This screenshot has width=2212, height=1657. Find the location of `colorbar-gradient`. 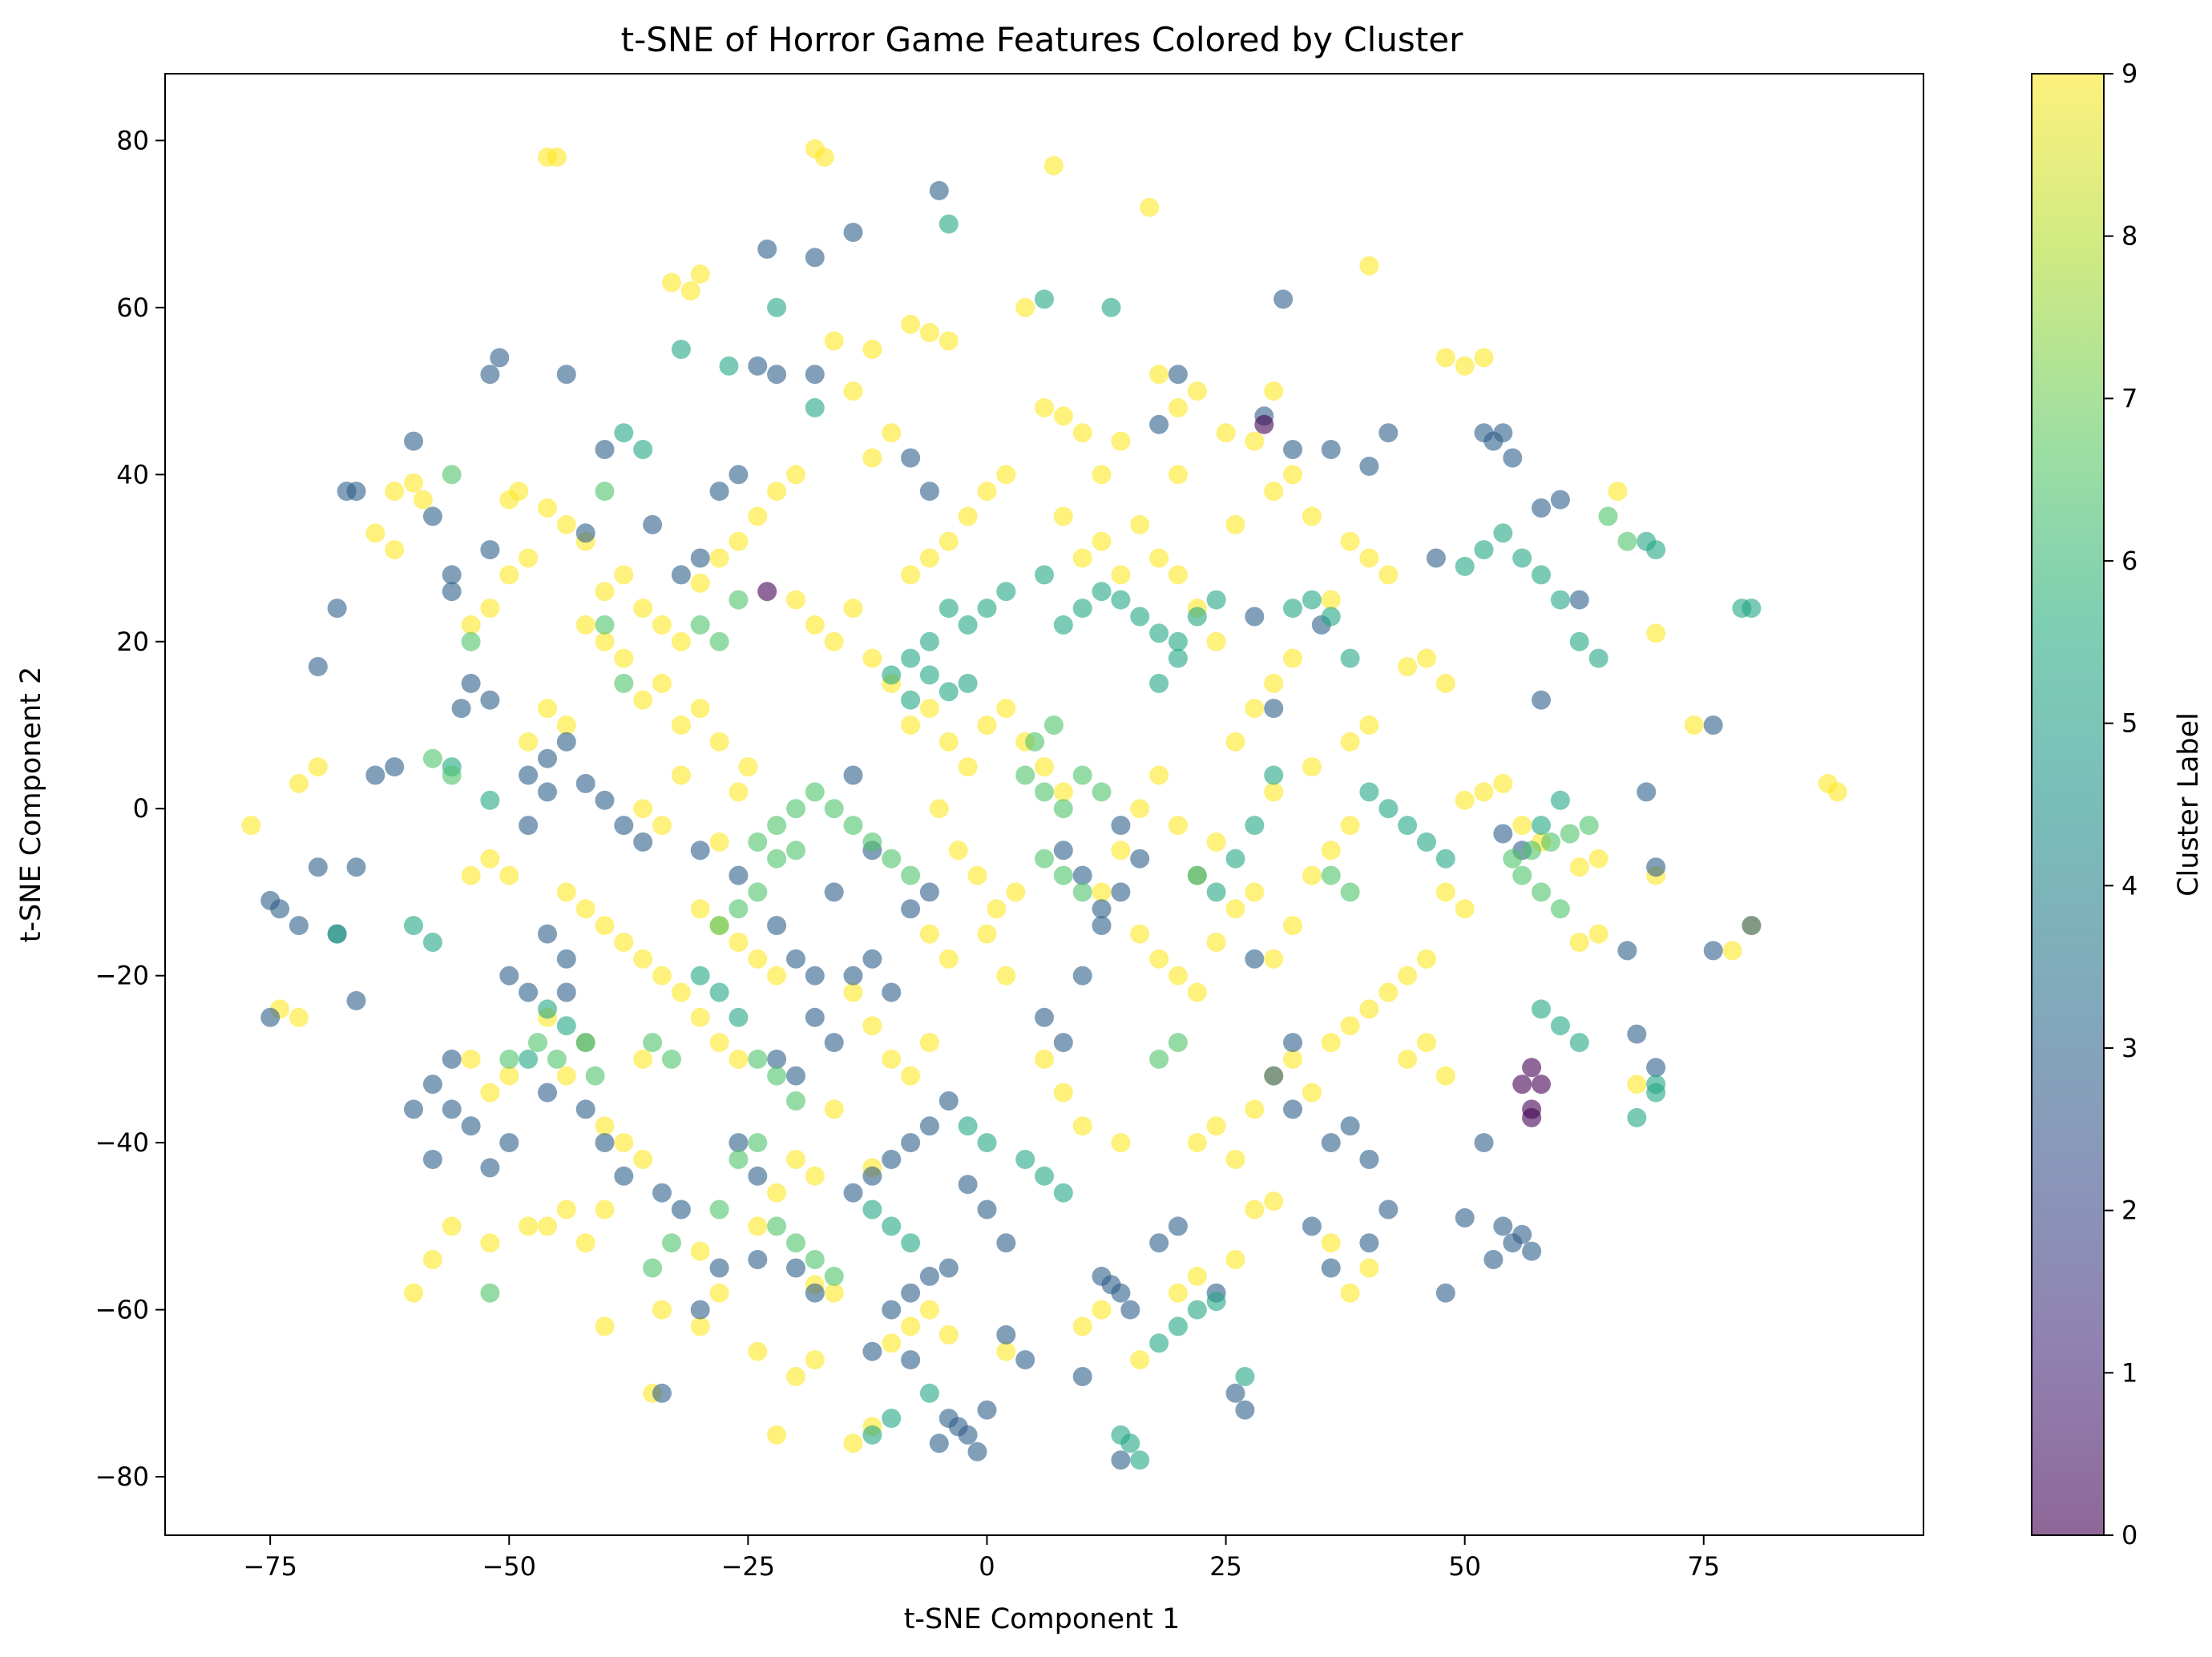

colorbar-gradient is located at coordinates (2068, 804).